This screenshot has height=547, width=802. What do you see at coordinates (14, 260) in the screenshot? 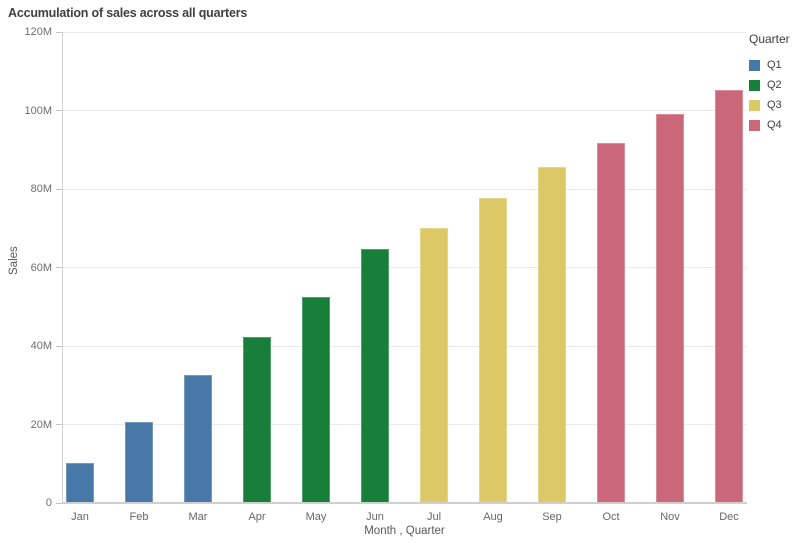
I see `y-axis-title: Sales` at bounding box center [14, 260].